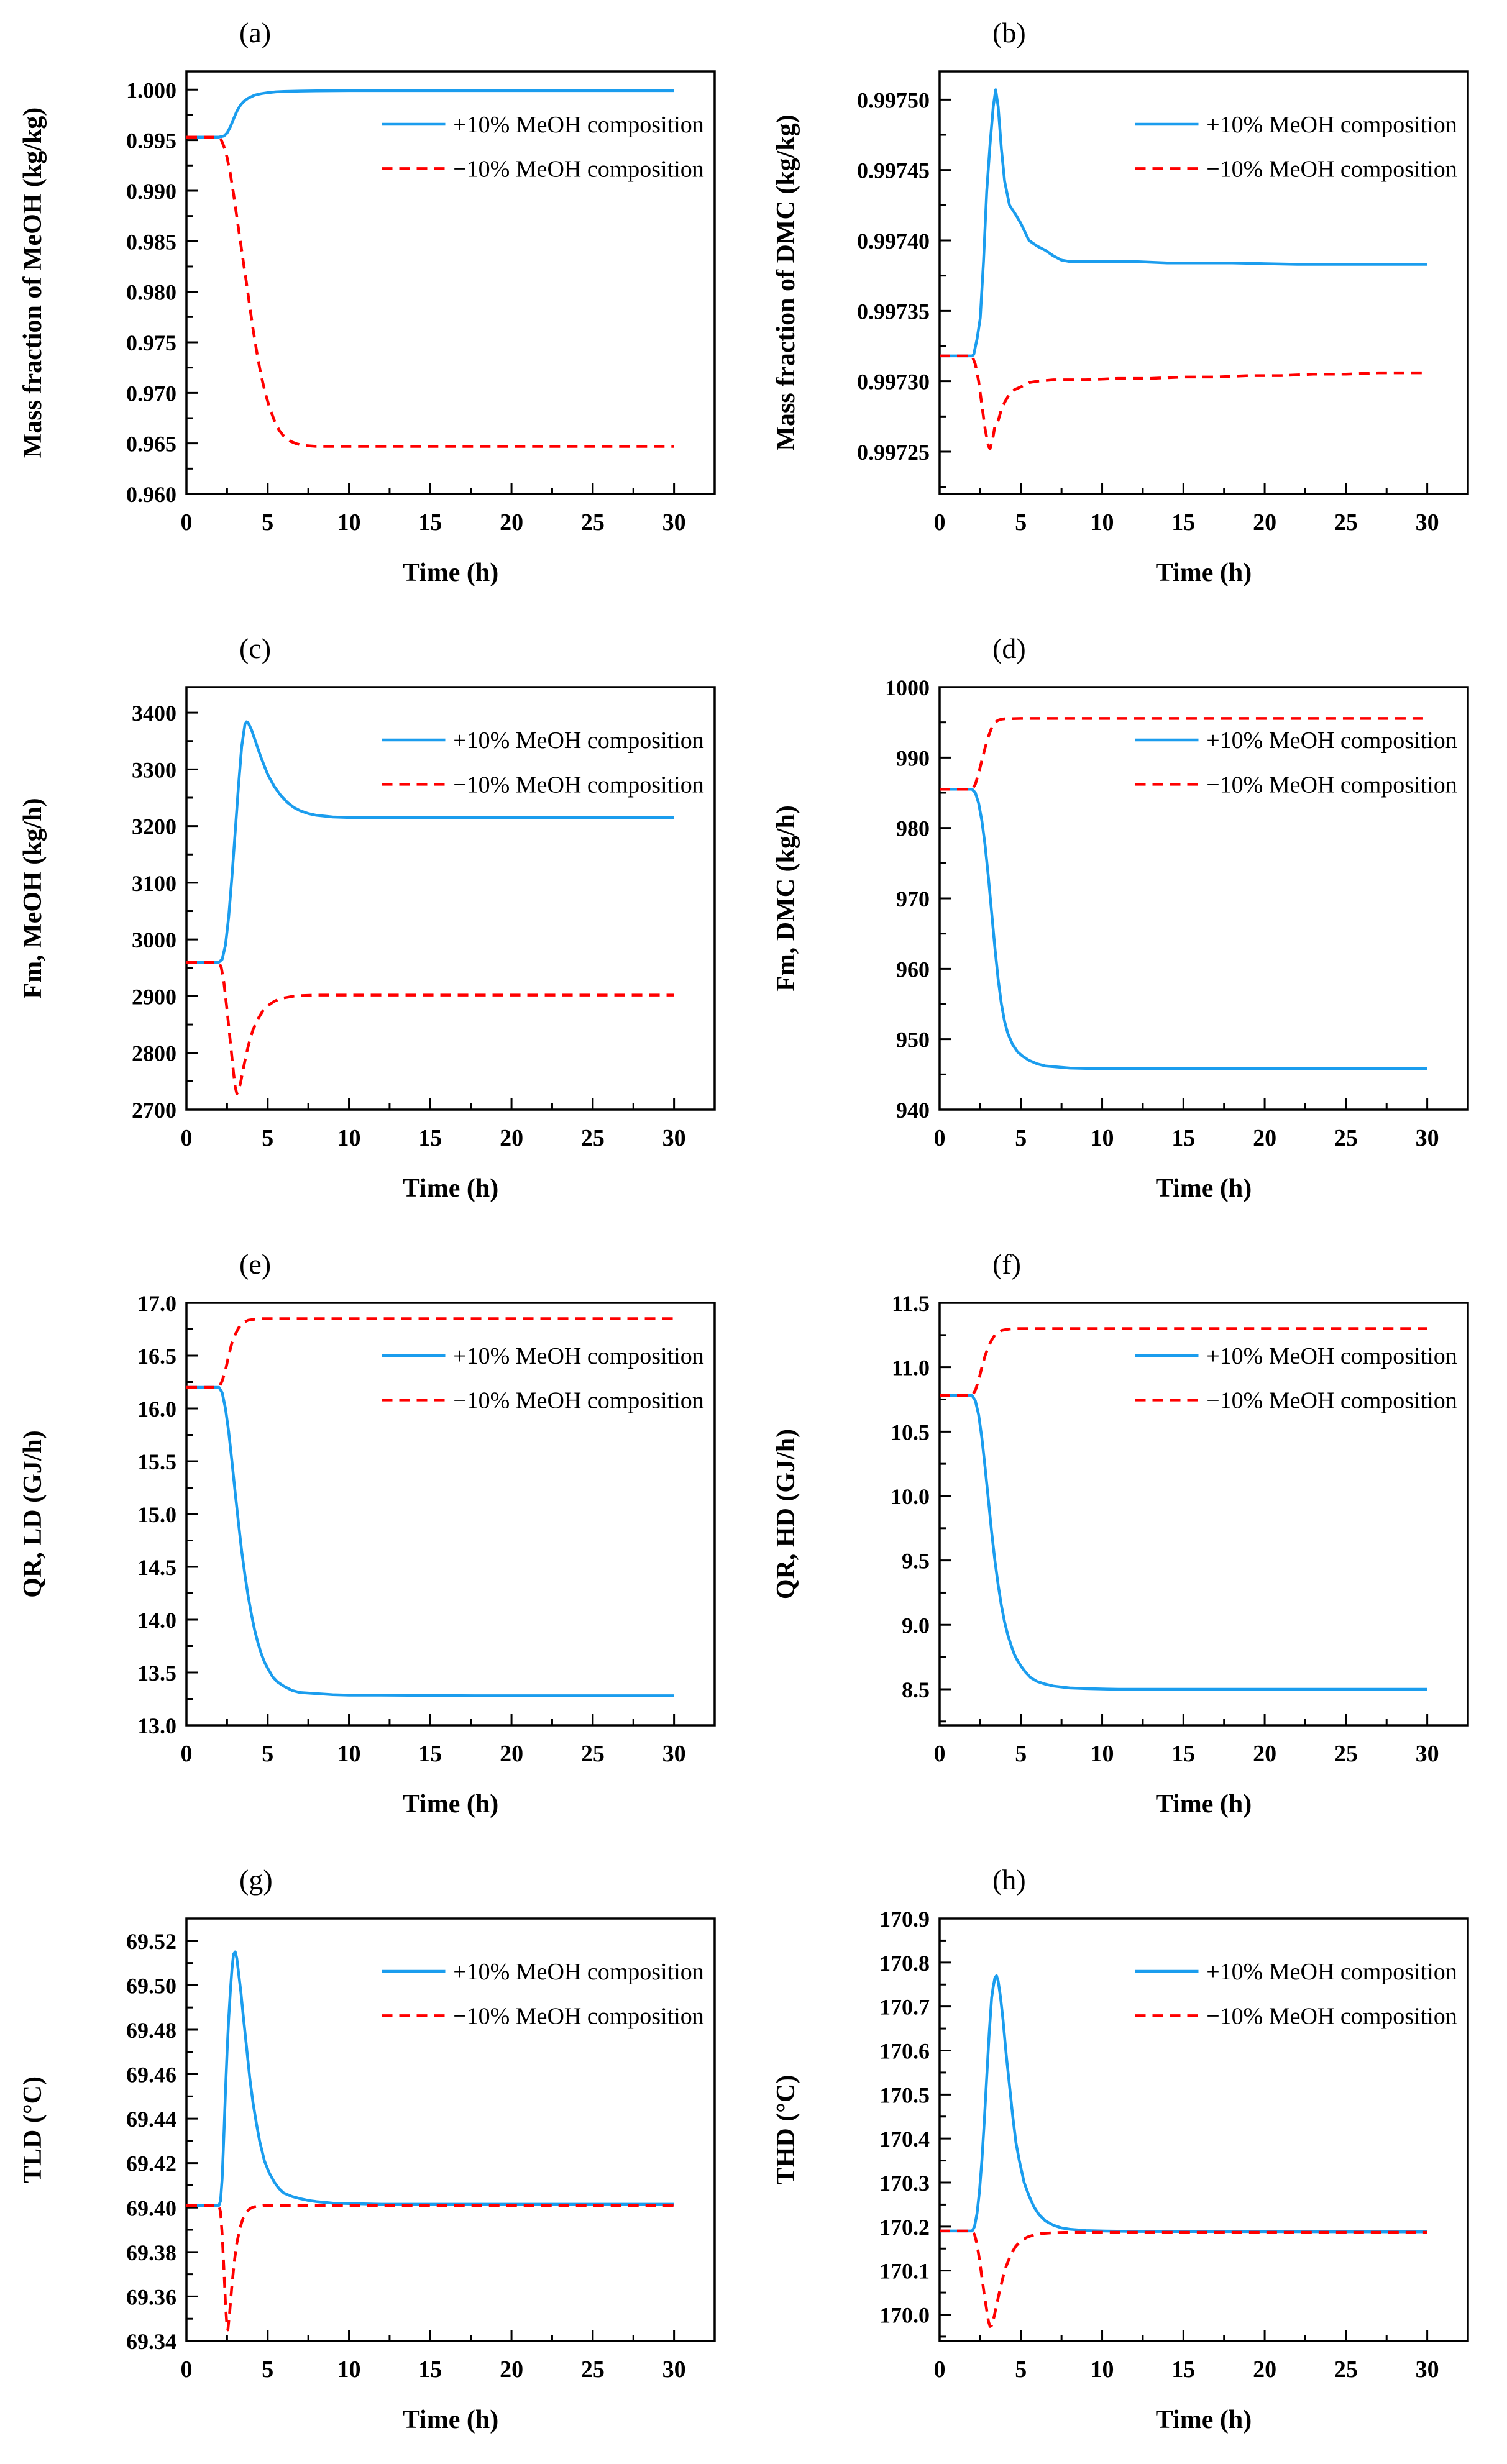  I want to click on y-tick-label: 0.965, so click(151, 444).